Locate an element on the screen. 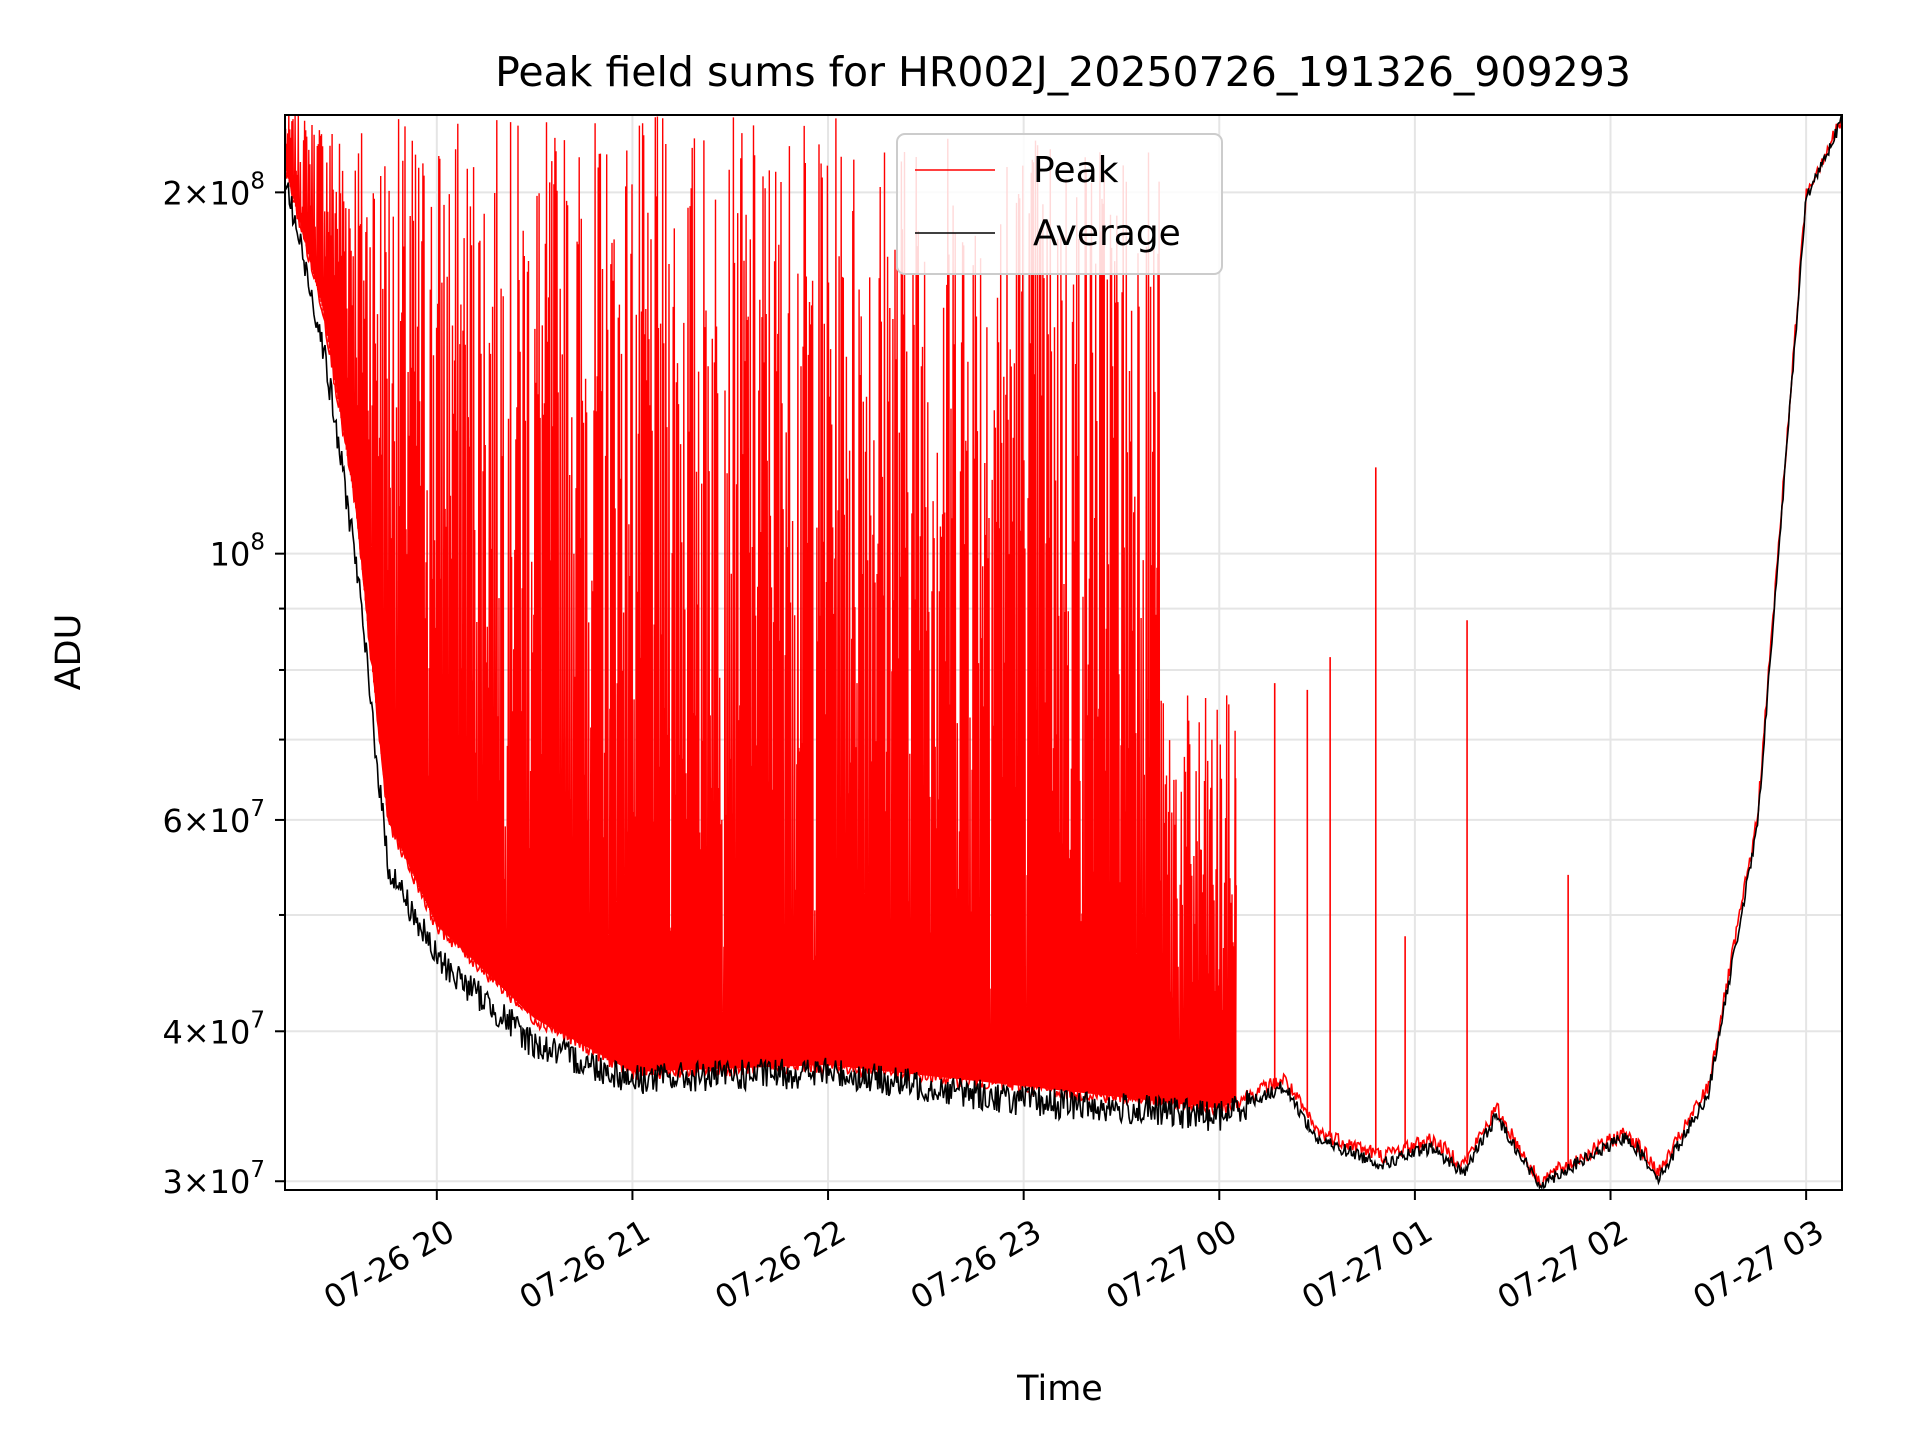 This screenshot has width=1920, height=1440. y-tick-mantissa: 3× is located at coordinates (185, 1182).